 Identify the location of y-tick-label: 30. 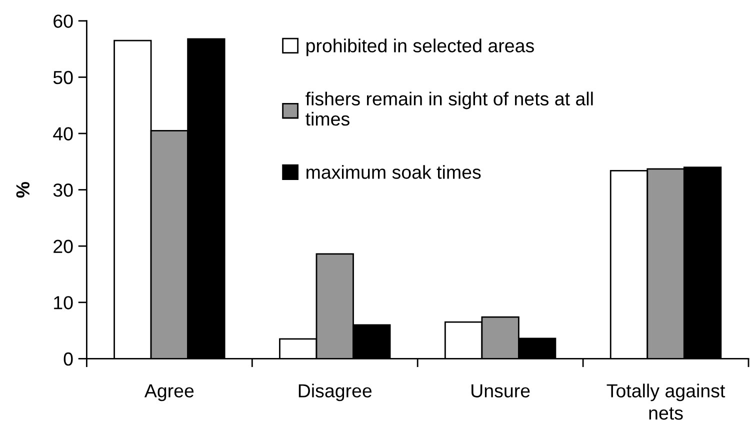
(63, 190).